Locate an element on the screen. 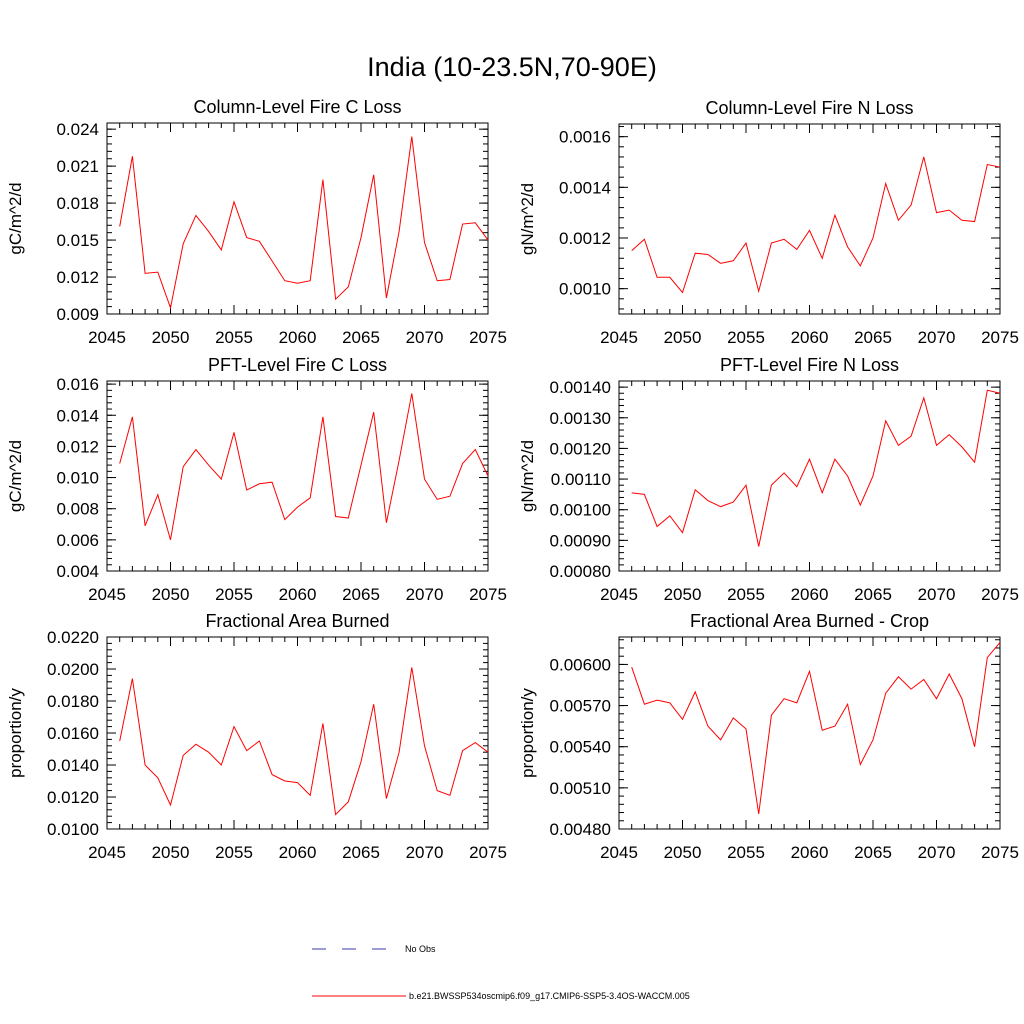 The image size is (1024, 1024). y-tick-label: 0.0120 is located at coordinates (73, 797).